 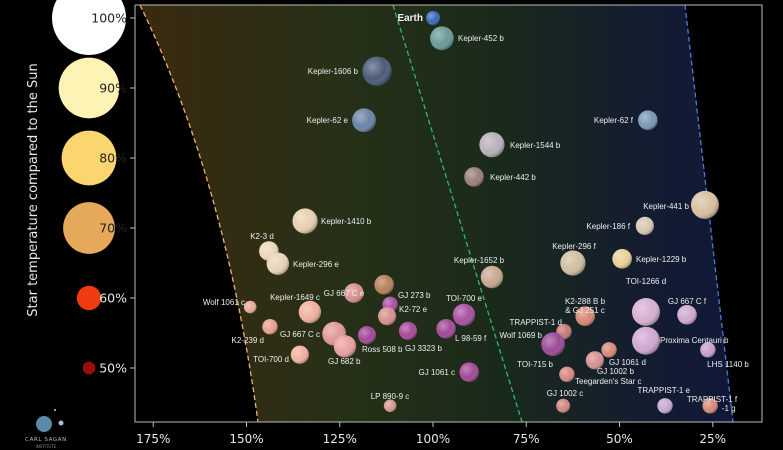 I want to click on planet-label-line: TOI-700 d, so click(x=271, y=359).